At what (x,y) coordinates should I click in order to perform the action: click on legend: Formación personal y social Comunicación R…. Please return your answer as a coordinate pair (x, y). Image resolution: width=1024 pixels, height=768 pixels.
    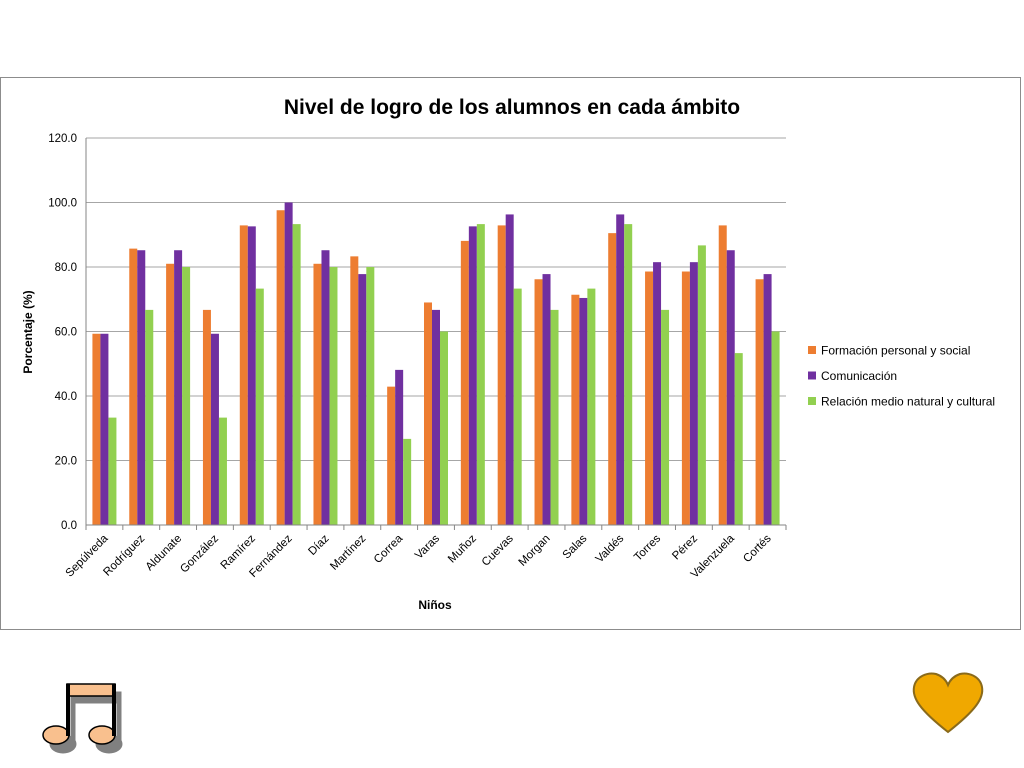
    Looking at the image, I should click on (901, 376).